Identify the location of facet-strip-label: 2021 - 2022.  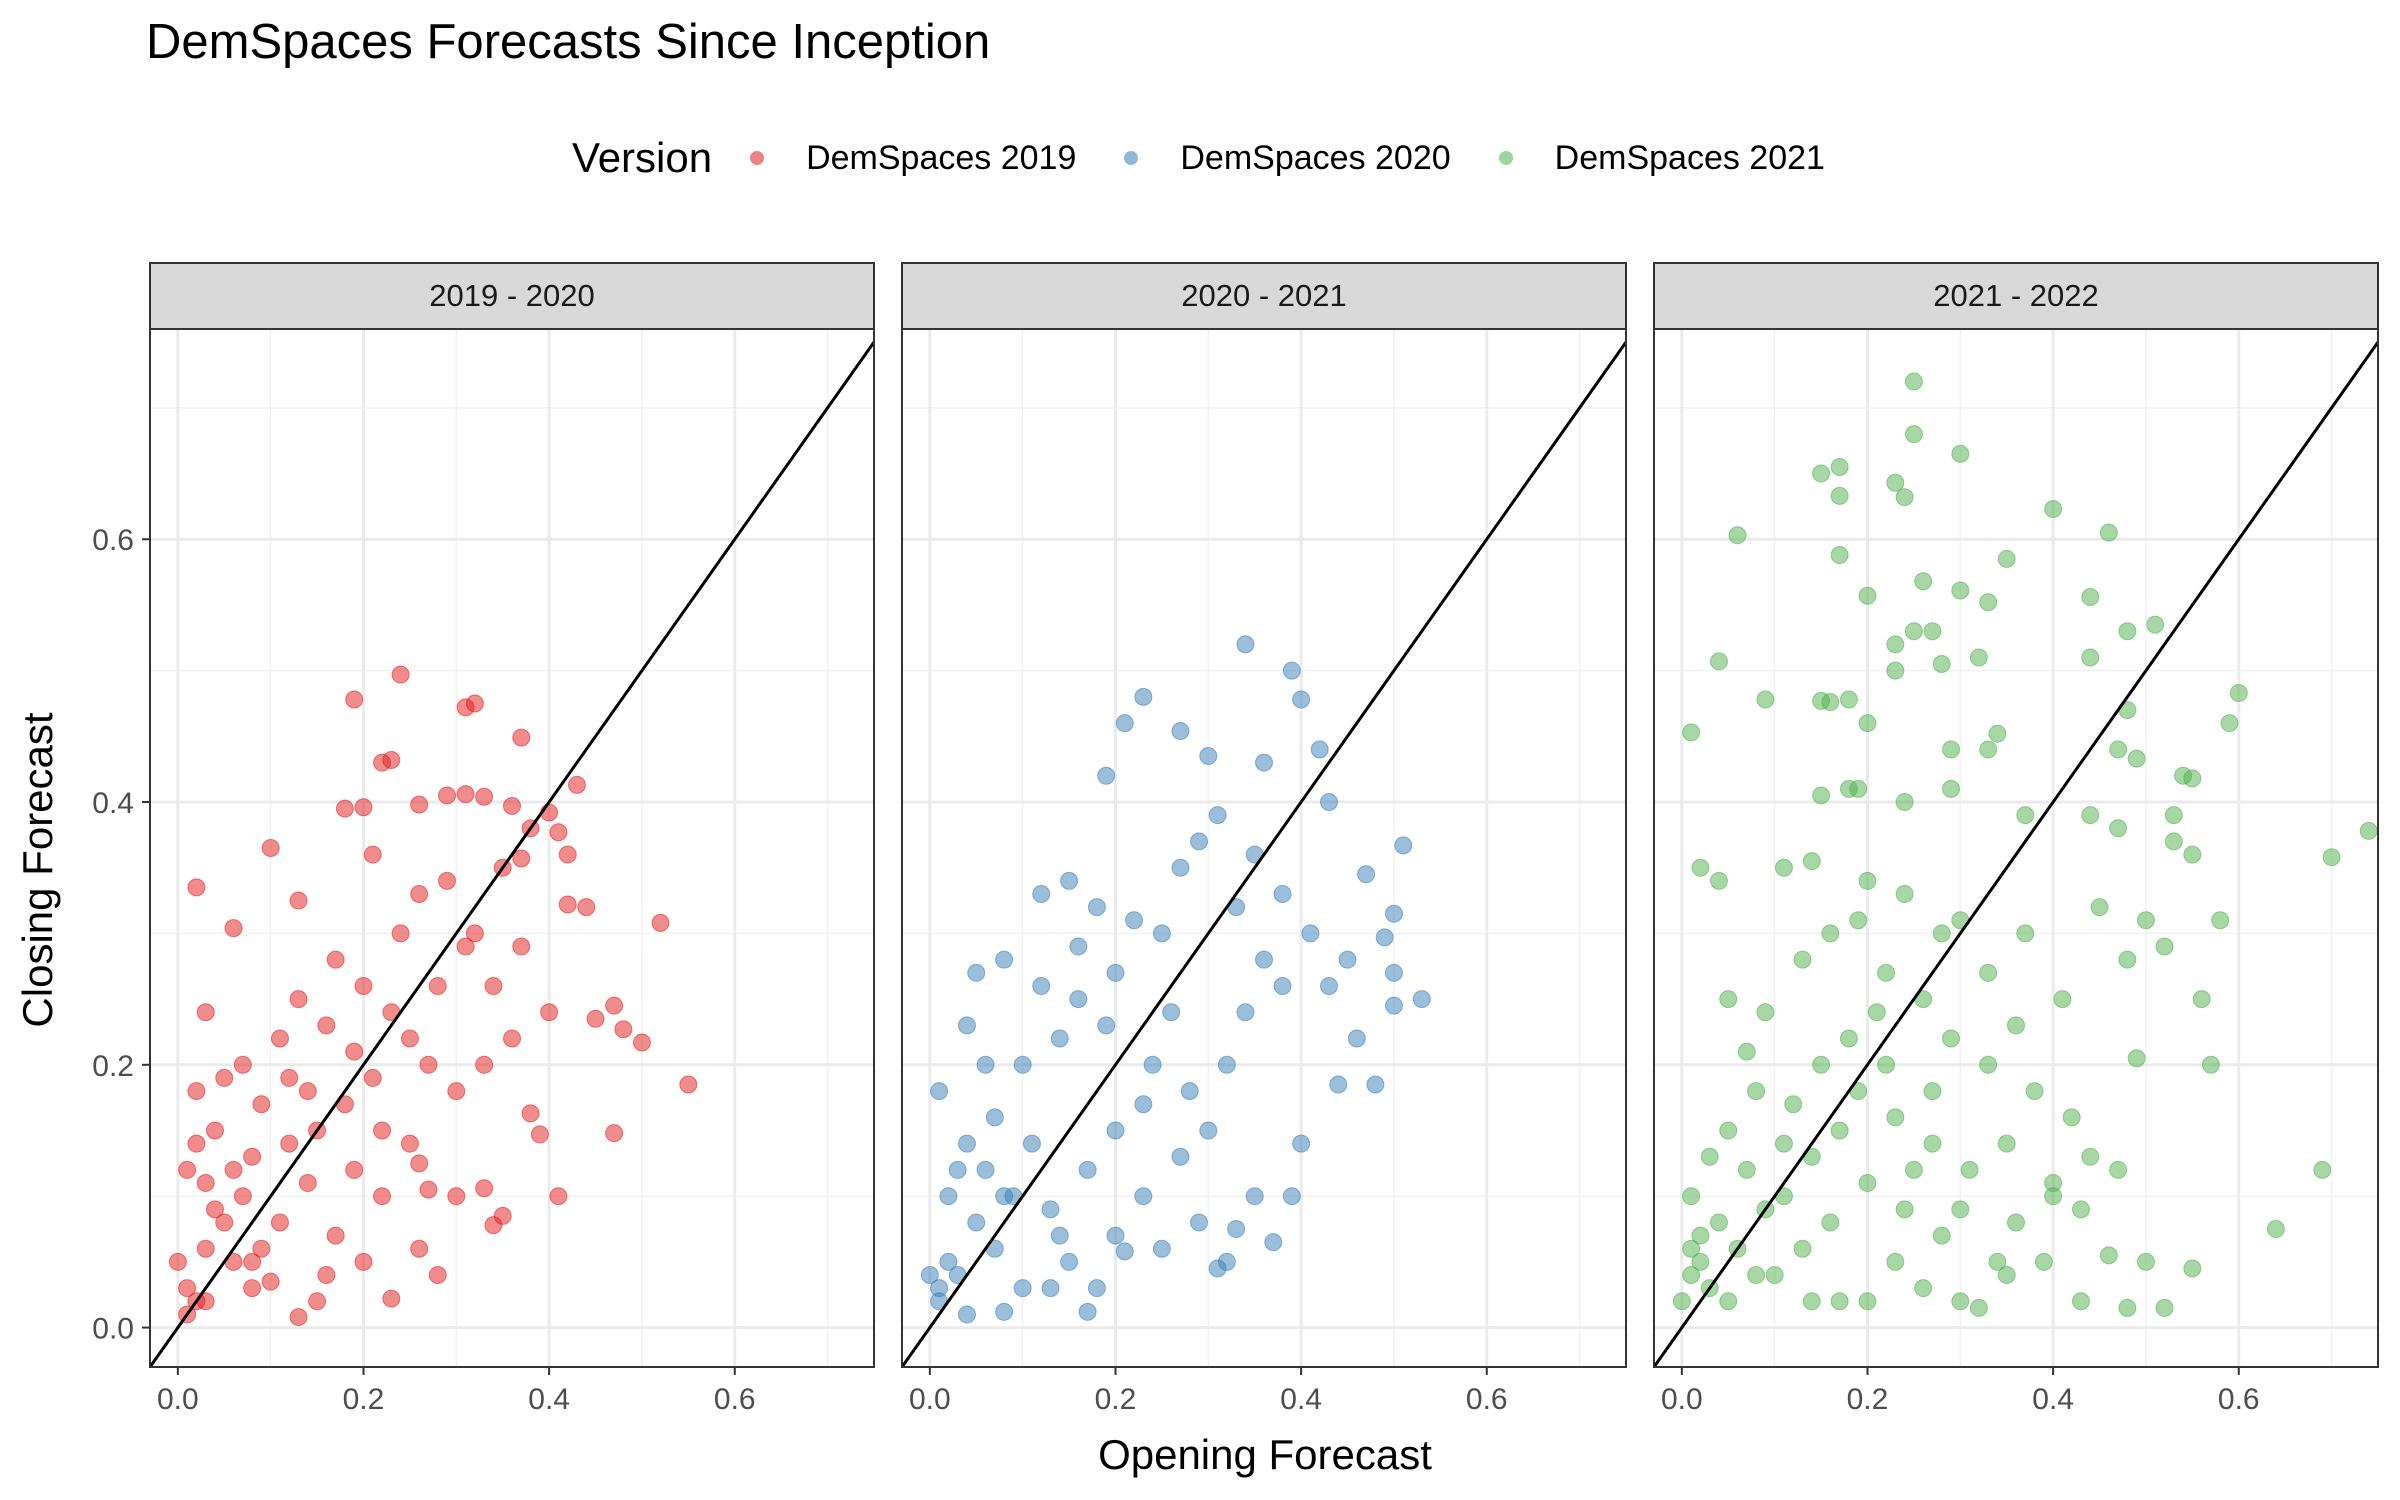
(2015, 295).